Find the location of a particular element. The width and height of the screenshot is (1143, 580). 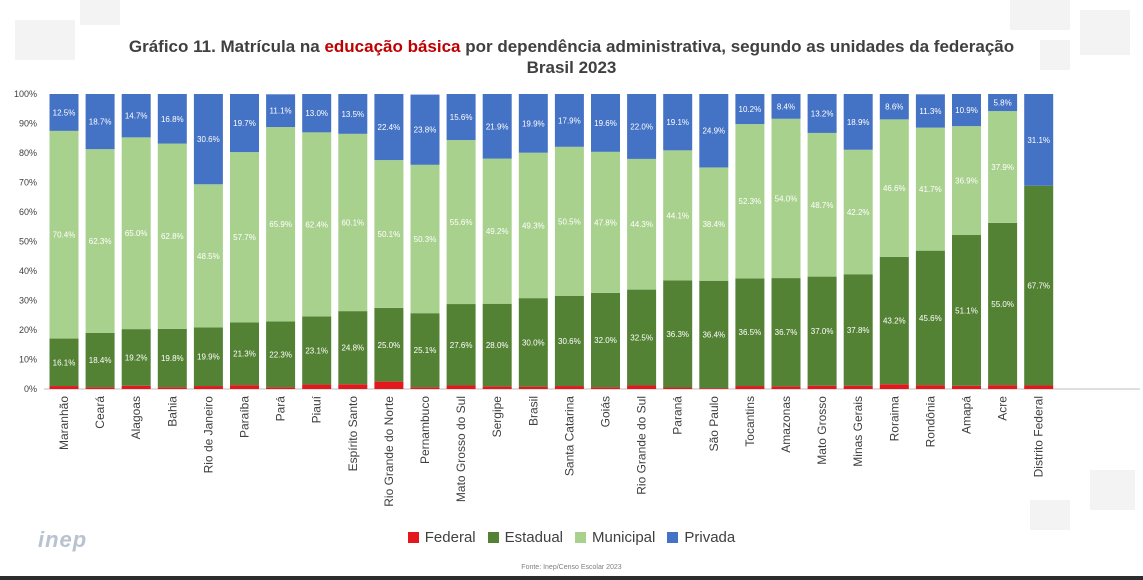

bottom-border is located at coordinates (571, 578).